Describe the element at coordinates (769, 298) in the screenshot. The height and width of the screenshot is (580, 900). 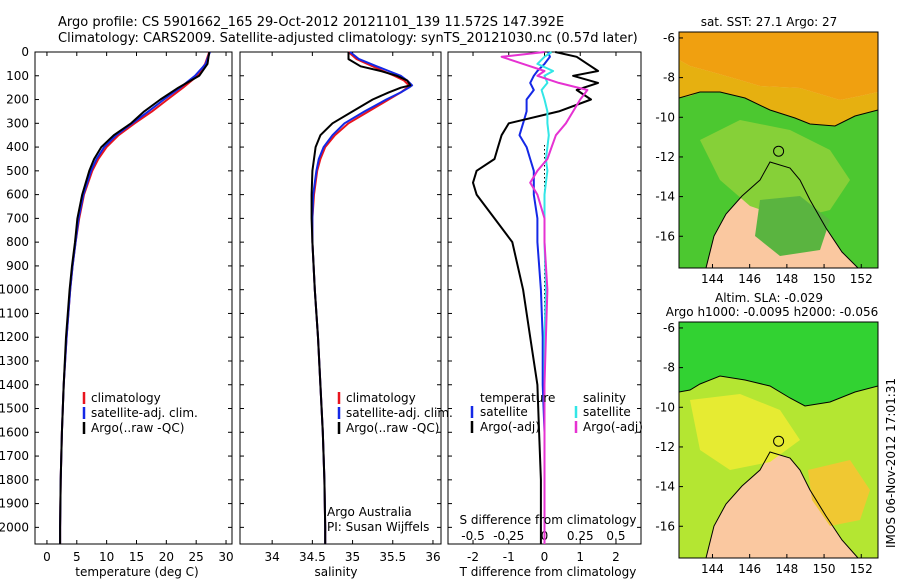
I see `sla-map-title-1: Altim. SLA: -0.029` at that location.